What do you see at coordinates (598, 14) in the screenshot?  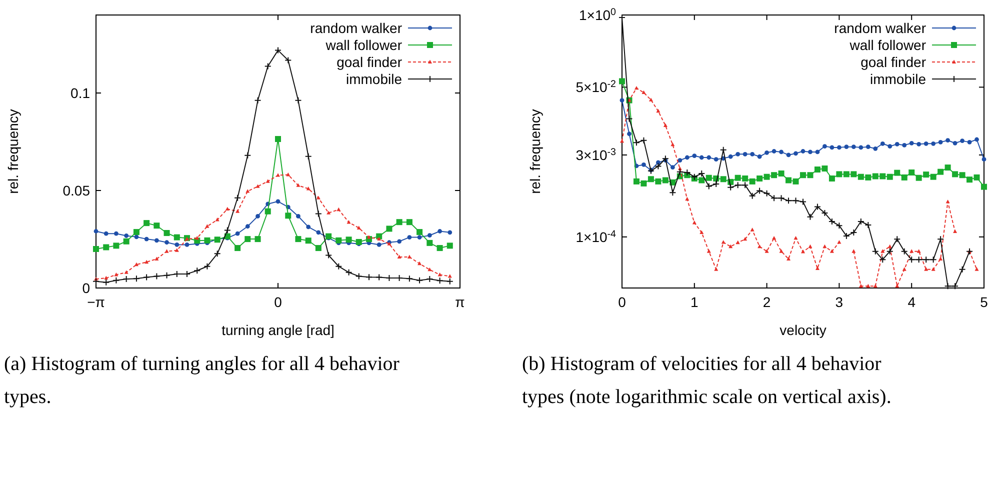 I see `y-tick-label: 1×10$^{0}$` at bounding box center [598, 14].